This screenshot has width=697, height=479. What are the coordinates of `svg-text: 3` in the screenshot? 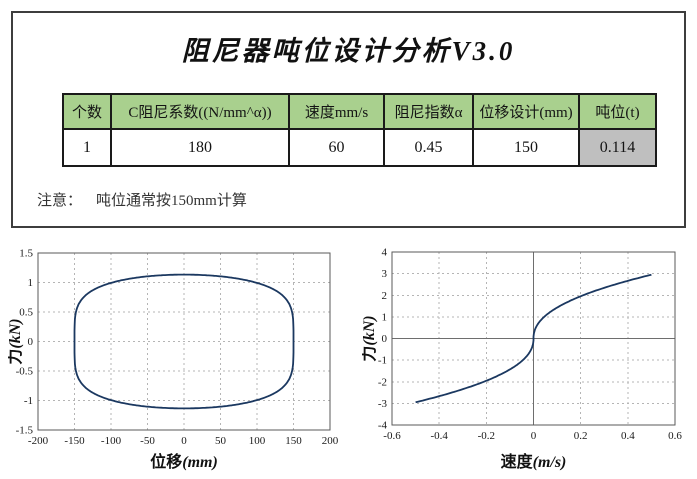 It's located at (385, 274).